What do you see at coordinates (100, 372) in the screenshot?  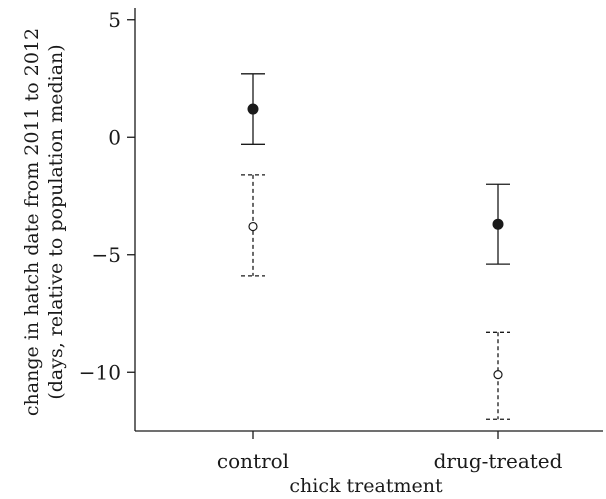 I see `y-tick-label: −10` at bounding box center [100, 372].